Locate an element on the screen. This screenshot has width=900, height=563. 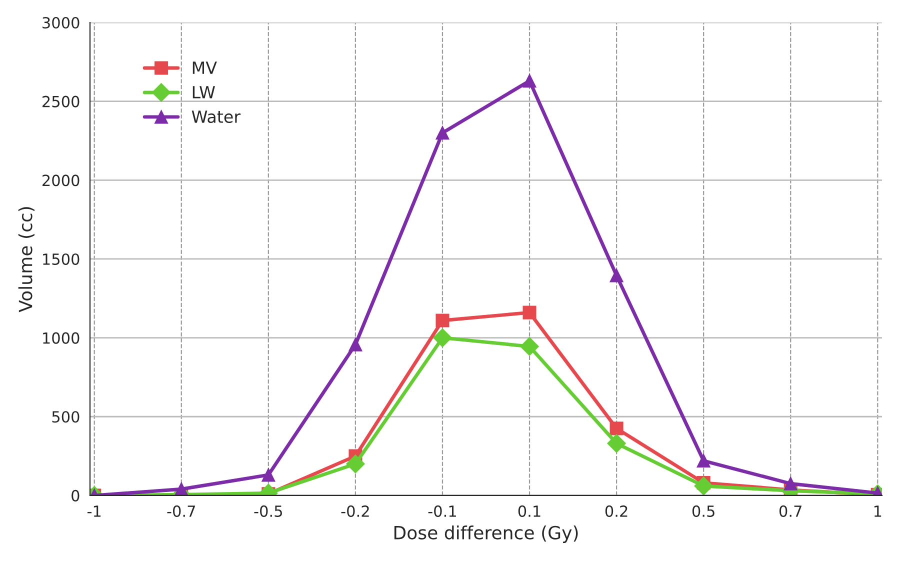
x-tick-label: -0.7 is located at coordinates (181, 511).